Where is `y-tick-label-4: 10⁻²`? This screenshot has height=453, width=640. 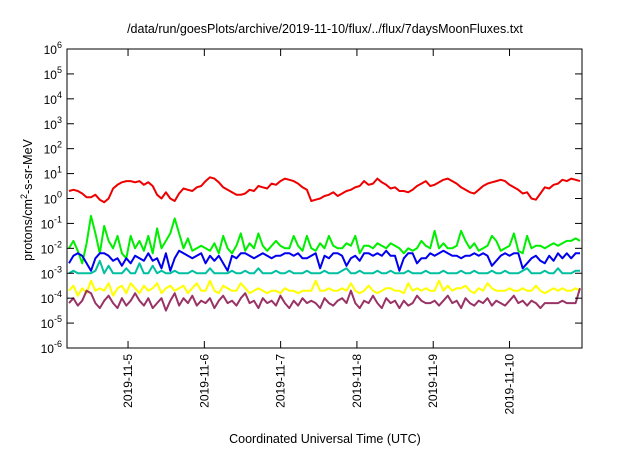 y-tick-label-4: 10⁻² is located at coordinates (51, 247).